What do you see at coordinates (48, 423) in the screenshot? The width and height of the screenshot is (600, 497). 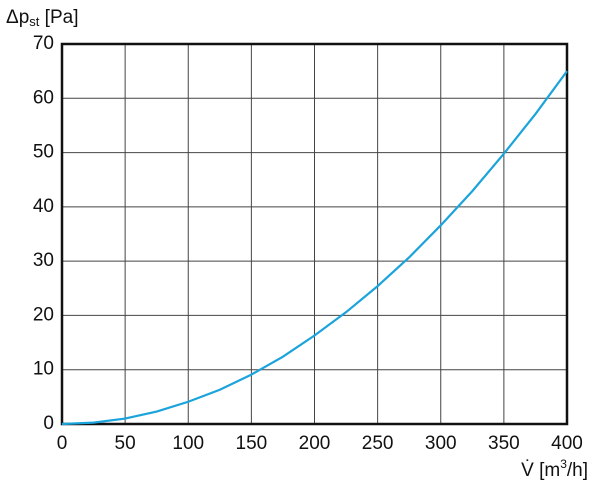 I see `y-tick-label: 0` at bounding box center [48, 423].